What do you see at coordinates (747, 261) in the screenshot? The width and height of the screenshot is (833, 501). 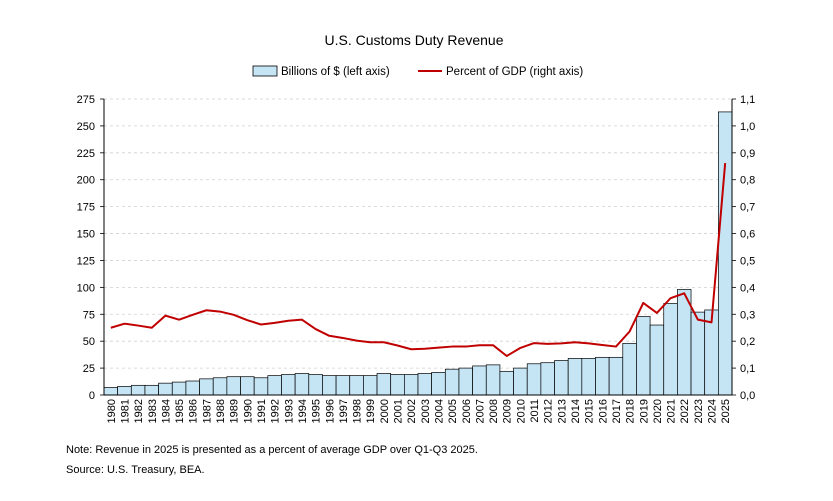 I see `right-tick-label: 0,5` at bounding box center [747, 261].